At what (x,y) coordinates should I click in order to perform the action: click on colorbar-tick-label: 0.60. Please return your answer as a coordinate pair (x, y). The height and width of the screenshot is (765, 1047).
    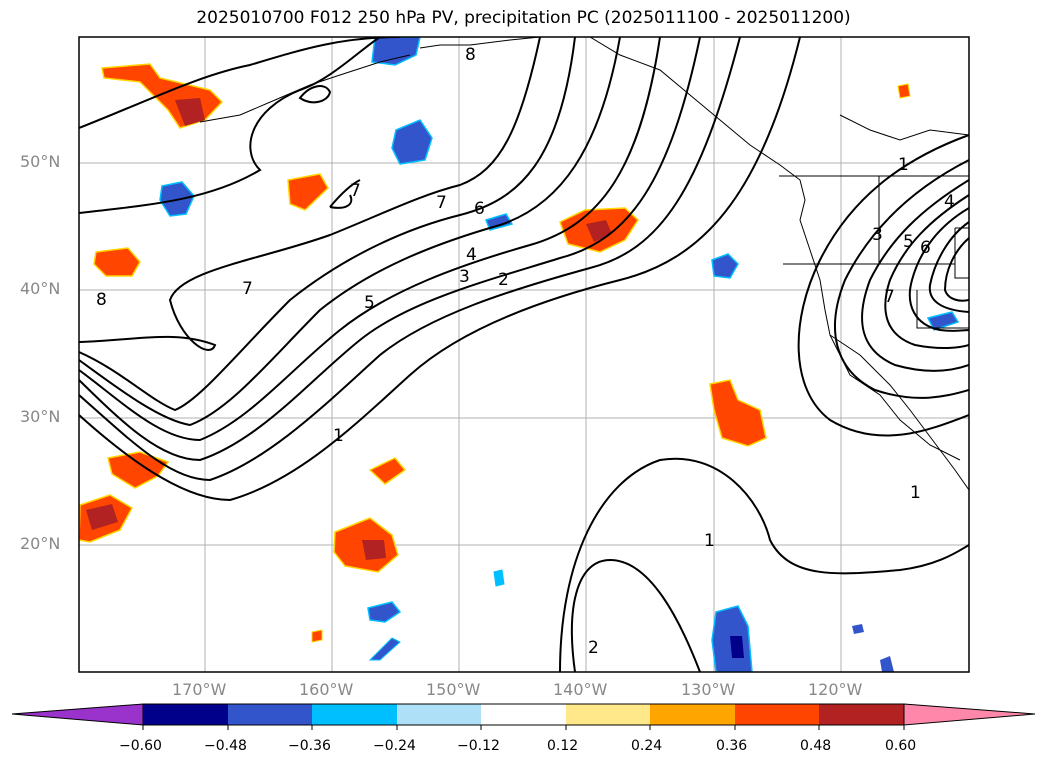
    Looking at the image, I should click on (901, 746).